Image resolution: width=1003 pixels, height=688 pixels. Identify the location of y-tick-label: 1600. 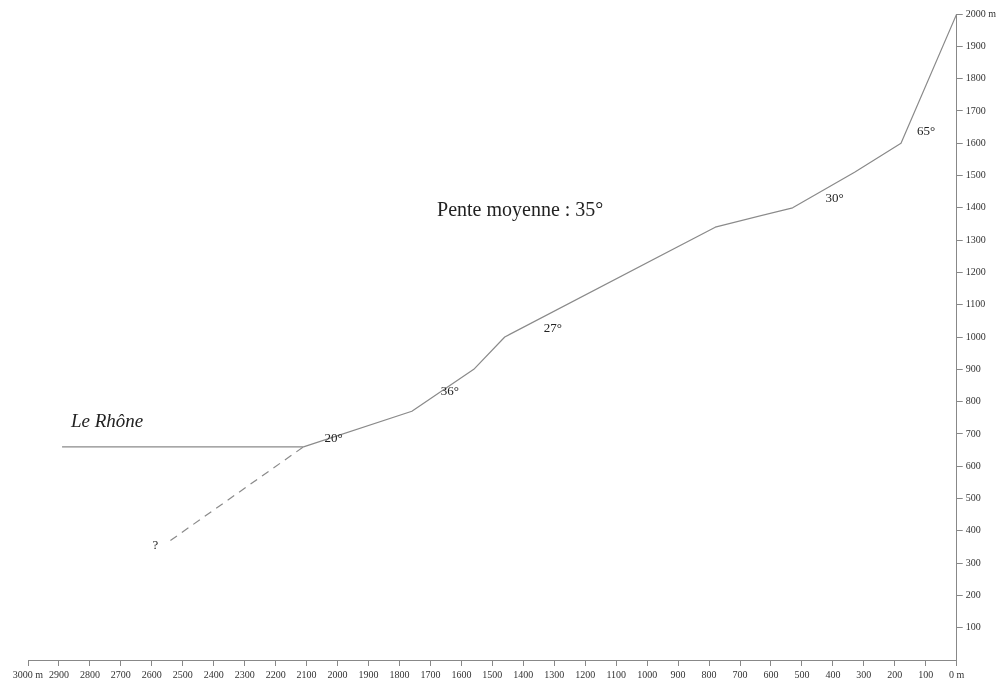
(975, 142).